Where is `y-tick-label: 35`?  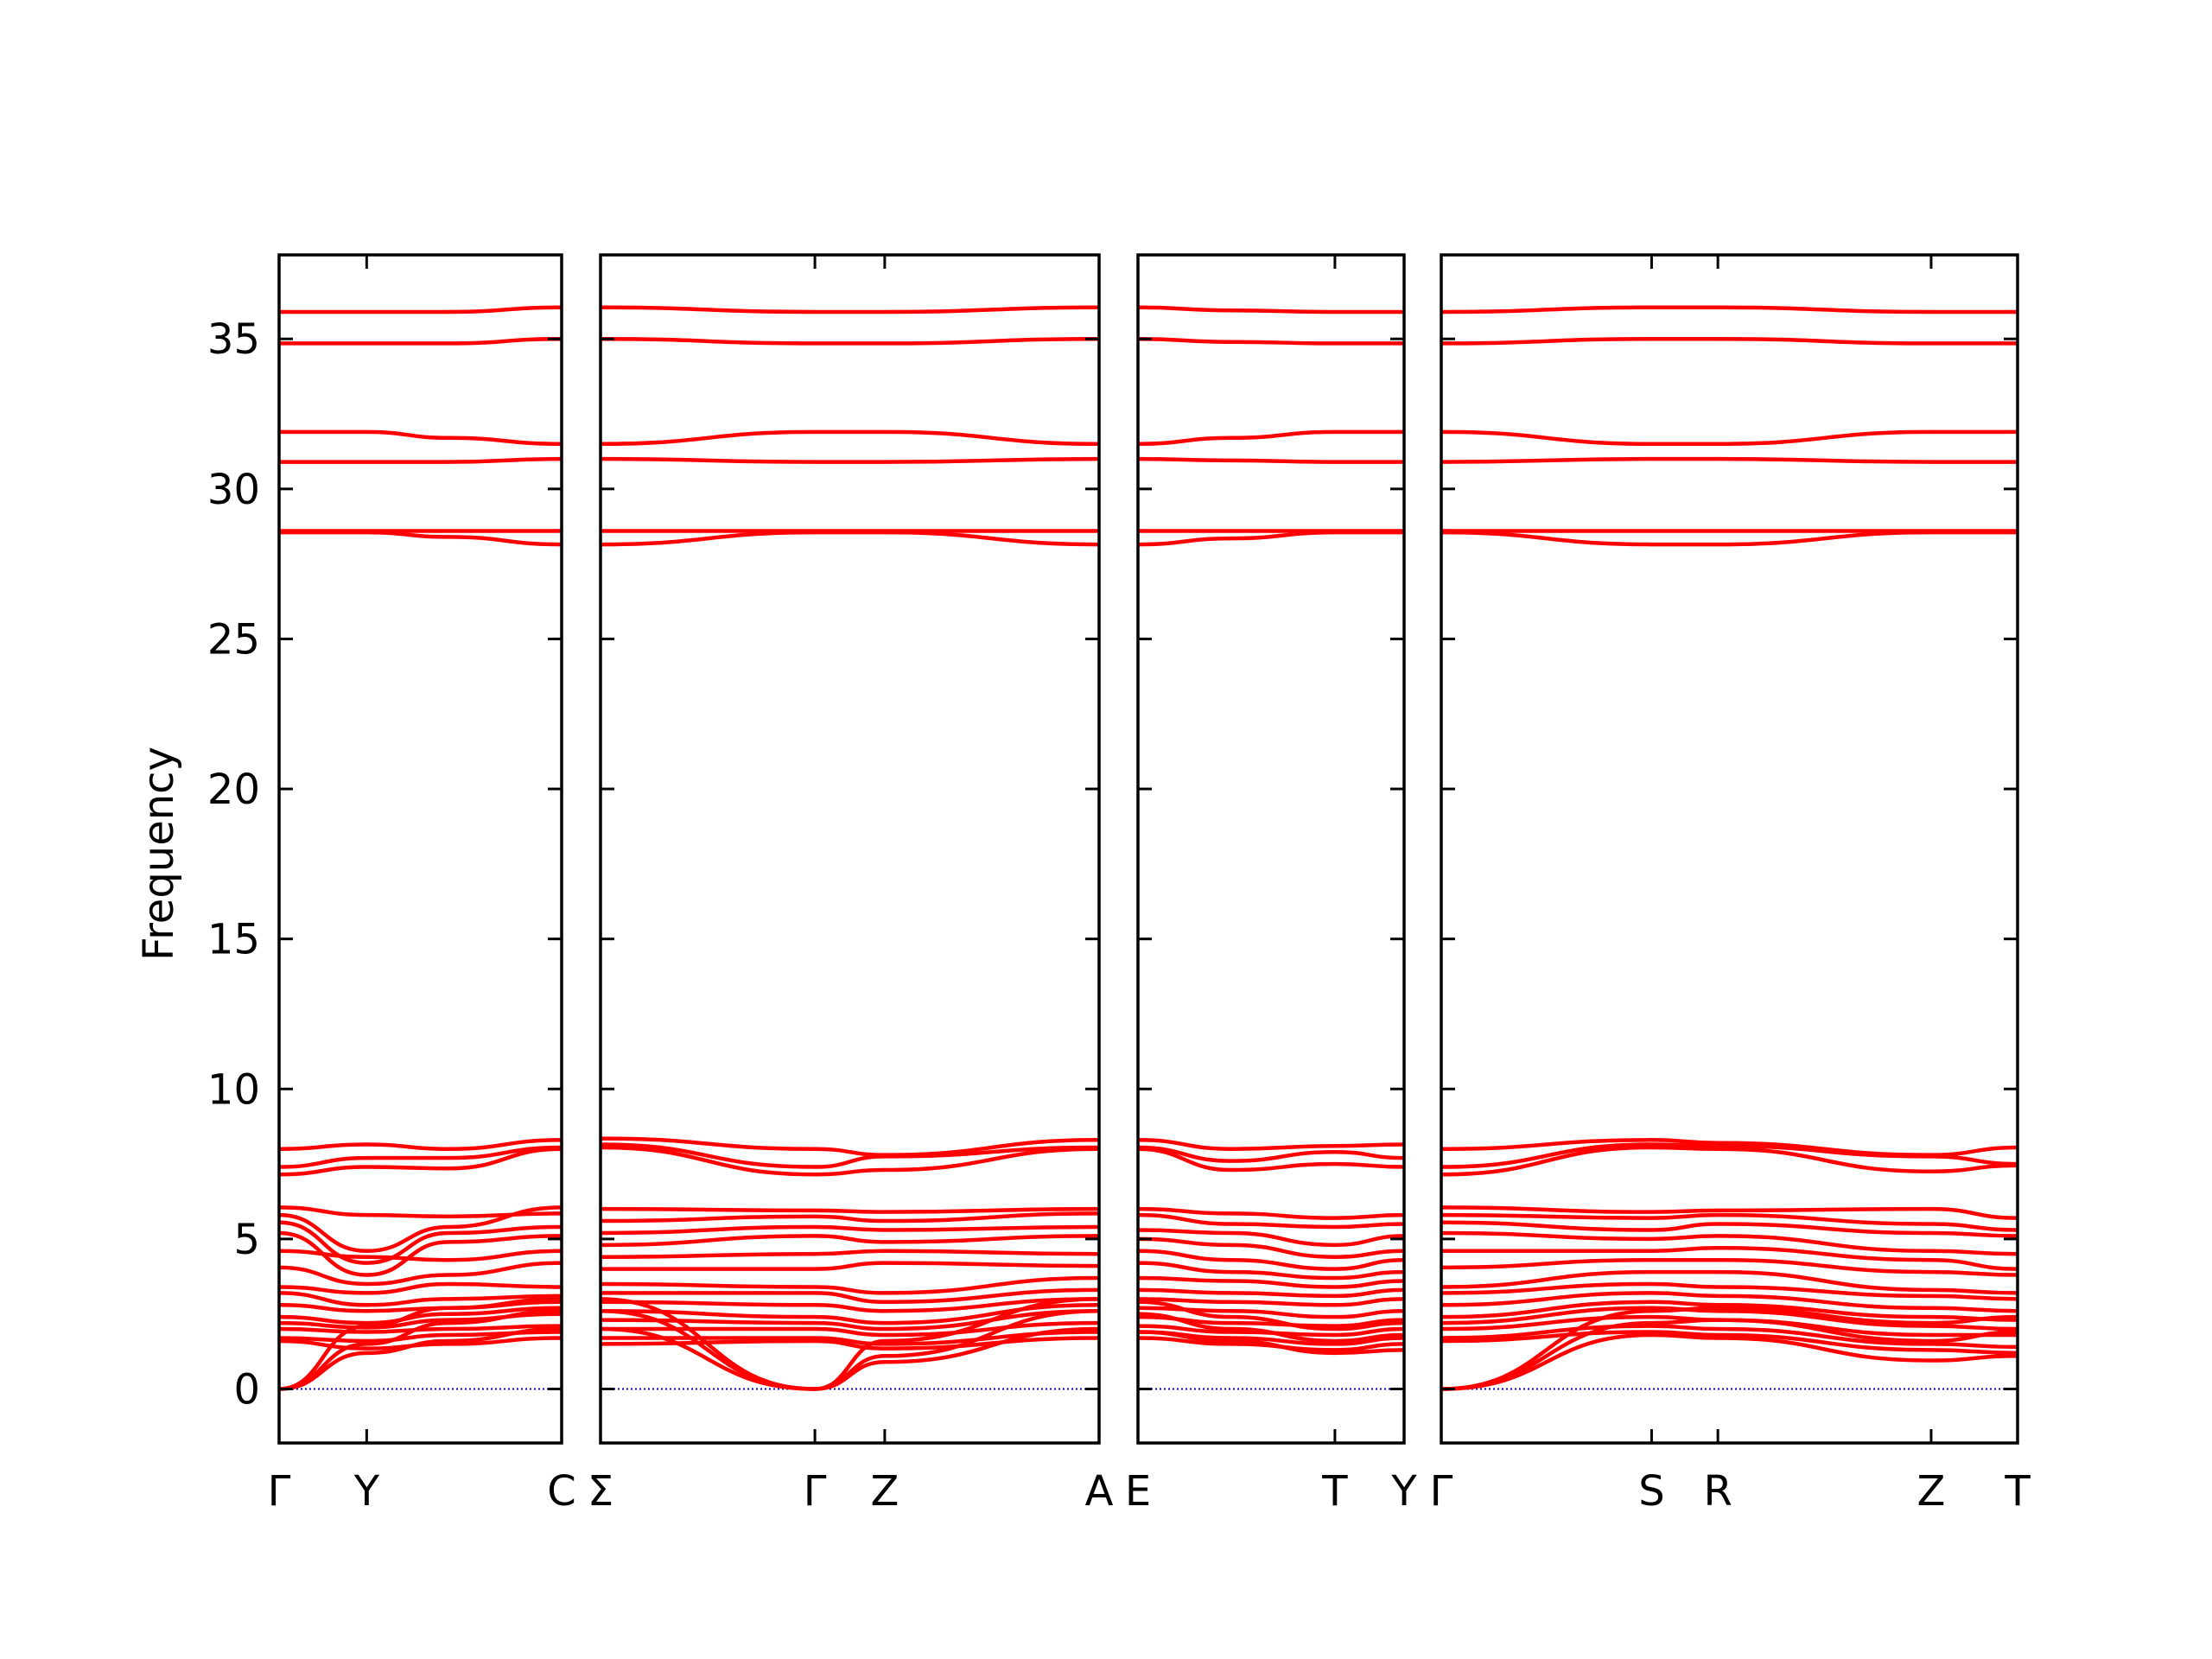 y-tick-label: 35 is located at coordinates (233, 339).